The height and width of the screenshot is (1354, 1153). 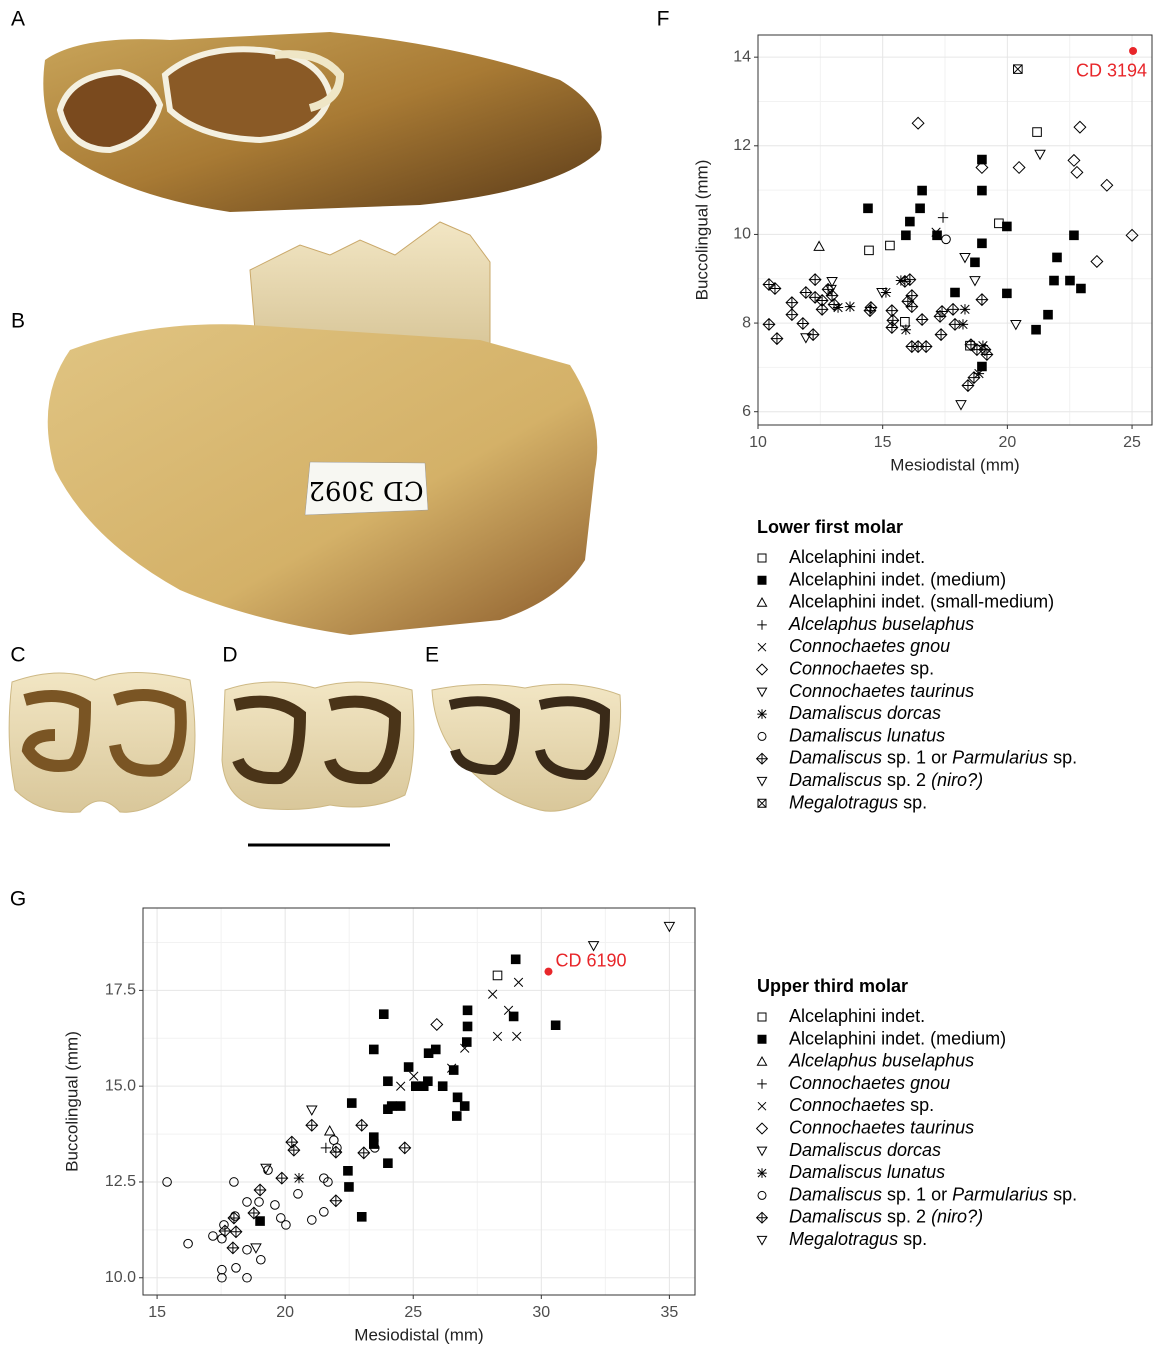 What do you see at coordinates (830, 527) in the screenshot?
I see `legend-title: Lower first molar` at bounding box center [830, 527].